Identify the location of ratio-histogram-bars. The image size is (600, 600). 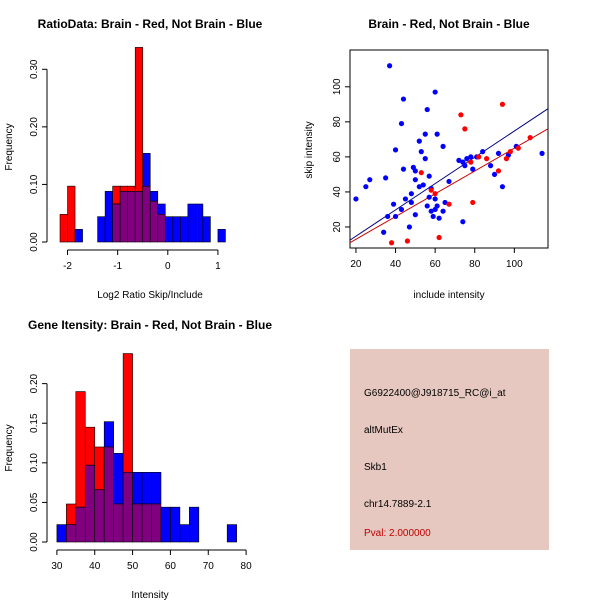
(142, 145).